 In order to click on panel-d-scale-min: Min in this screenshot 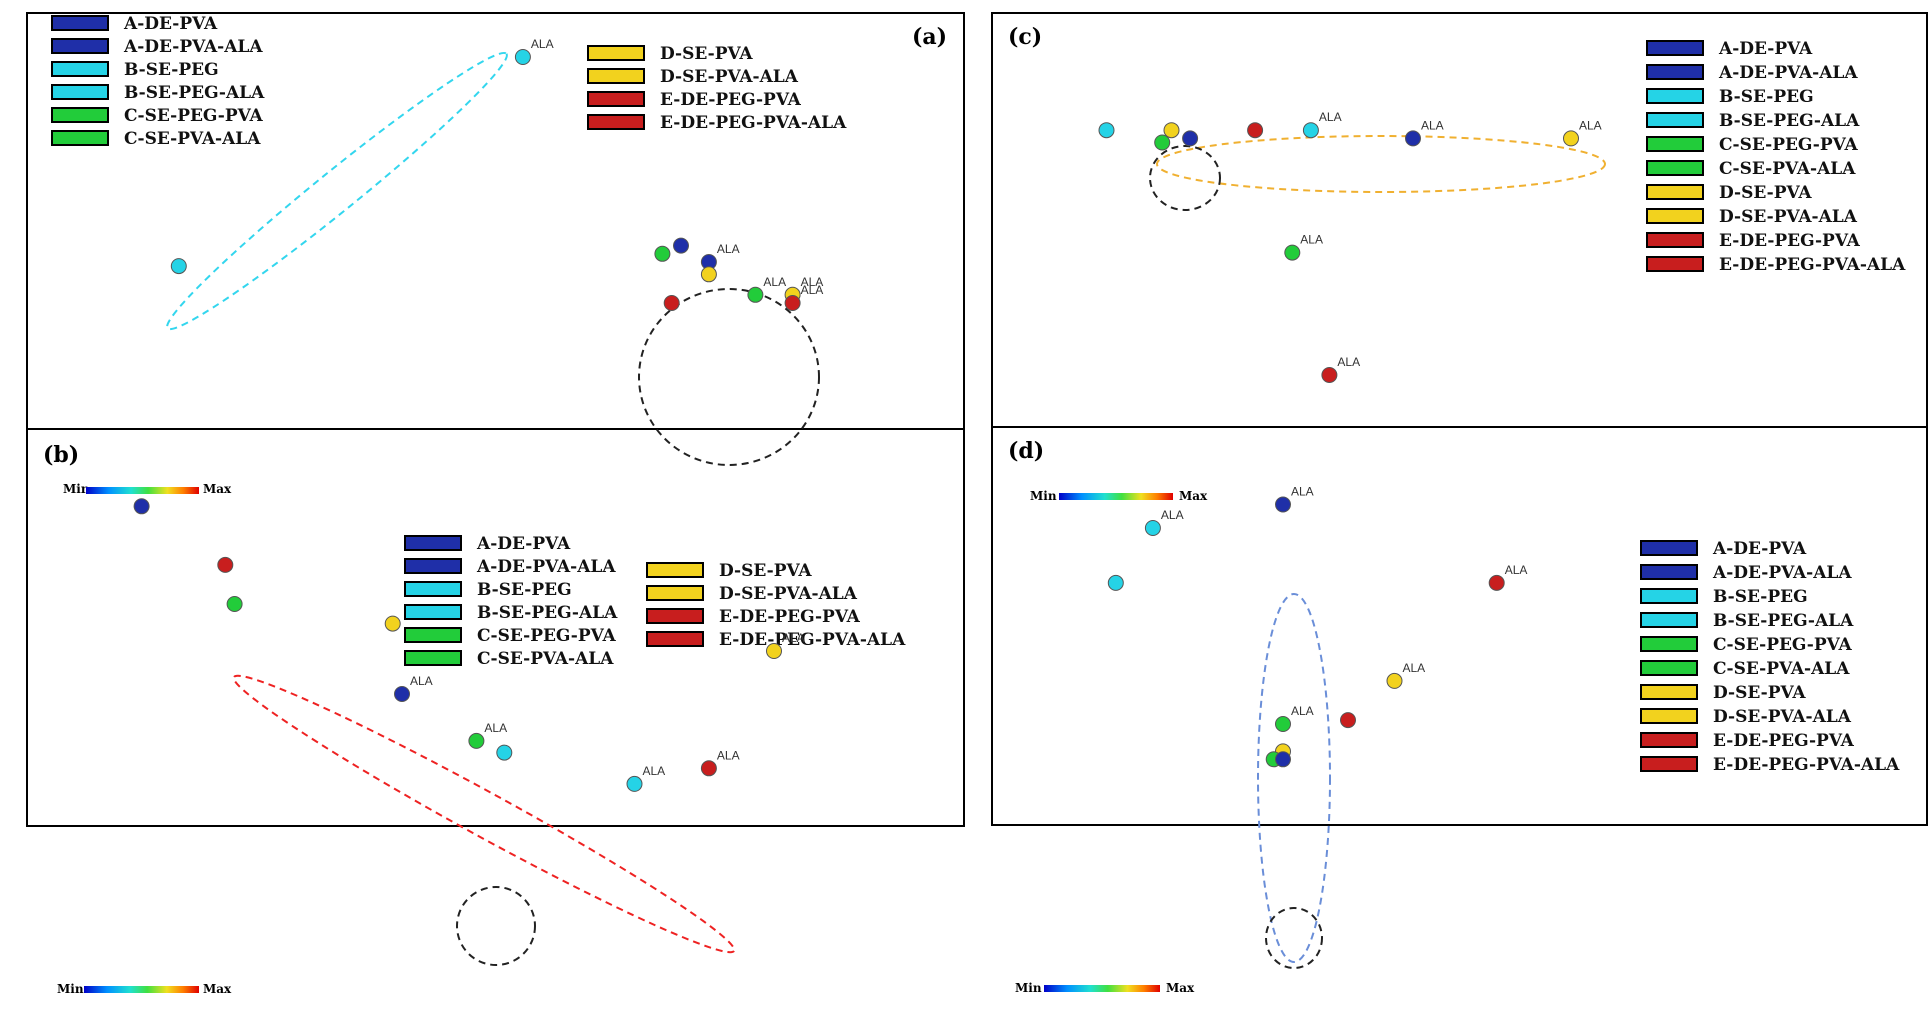, I will do `click(1028, 988)`.